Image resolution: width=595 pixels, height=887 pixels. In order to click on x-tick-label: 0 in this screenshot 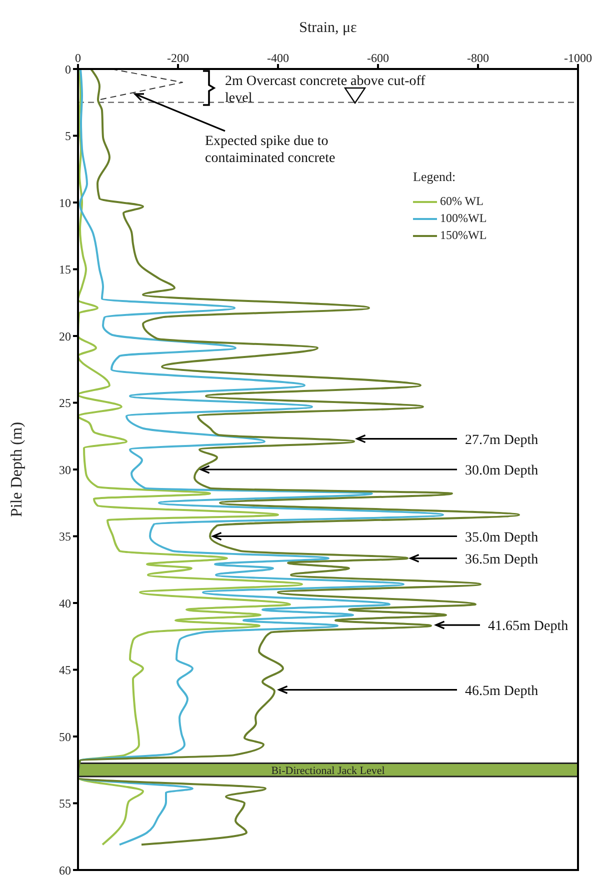, I will do `click(78, 58)`.